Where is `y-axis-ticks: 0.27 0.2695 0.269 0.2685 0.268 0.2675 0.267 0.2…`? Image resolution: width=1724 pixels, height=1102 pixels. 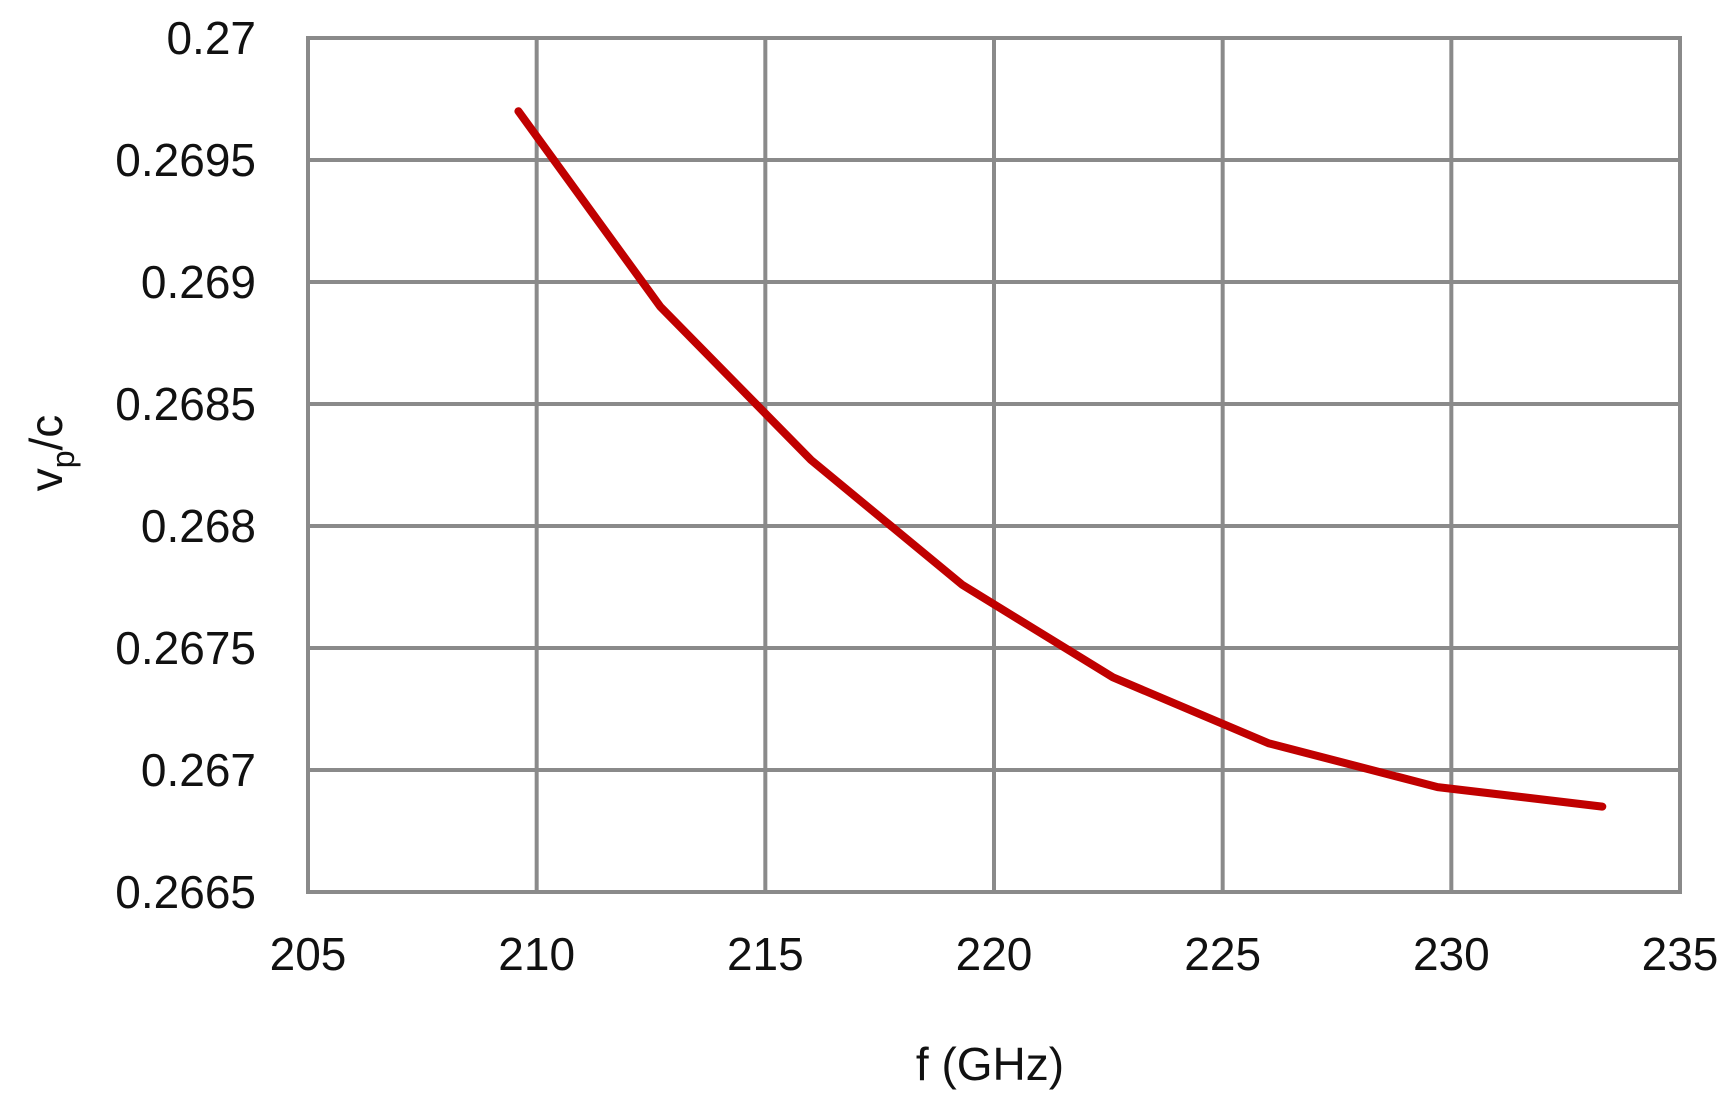
y-axis-ticks: 0.27 0.2695 0.269 0.2685 0.268 0.2675 0.267 0.2… is located at coordinates (185, 465).